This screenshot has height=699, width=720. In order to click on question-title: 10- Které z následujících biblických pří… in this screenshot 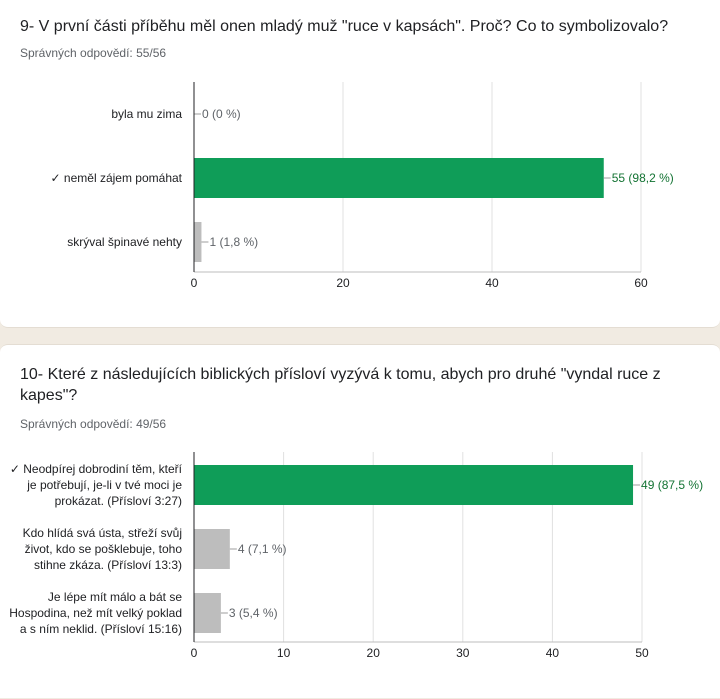, I will do `click(340, 385)`.